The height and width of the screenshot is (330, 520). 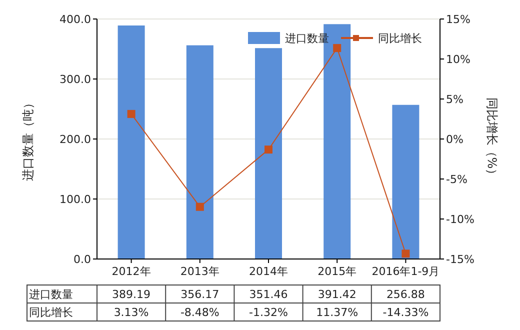 I want to click on y2-tick-label: 5%, so click(x=455, y=99).